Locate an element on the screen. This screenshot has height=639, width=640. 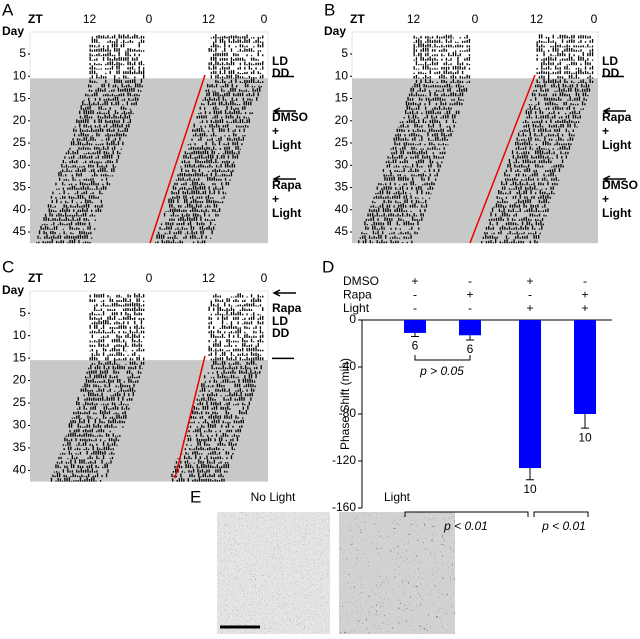
image-texture is located at coordinates (397, 573).